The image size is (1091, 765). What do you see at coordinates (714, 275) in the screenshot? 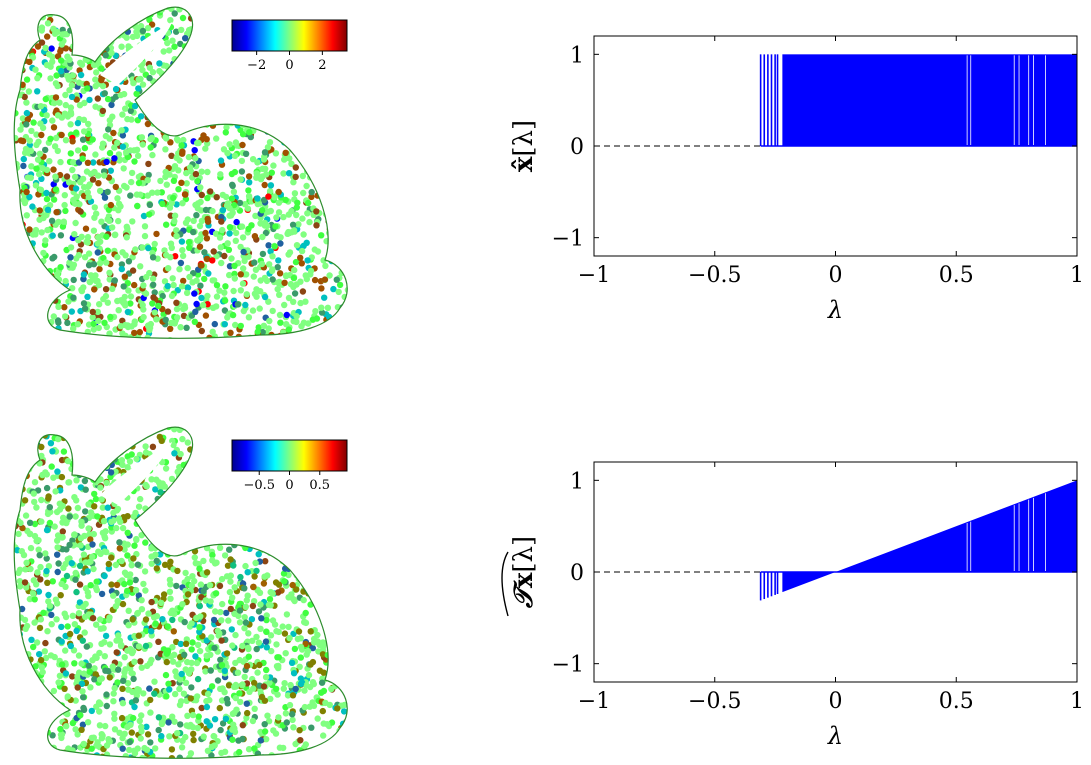
I see `x-tick-label: −0.5` at bounding box center [714, 275].